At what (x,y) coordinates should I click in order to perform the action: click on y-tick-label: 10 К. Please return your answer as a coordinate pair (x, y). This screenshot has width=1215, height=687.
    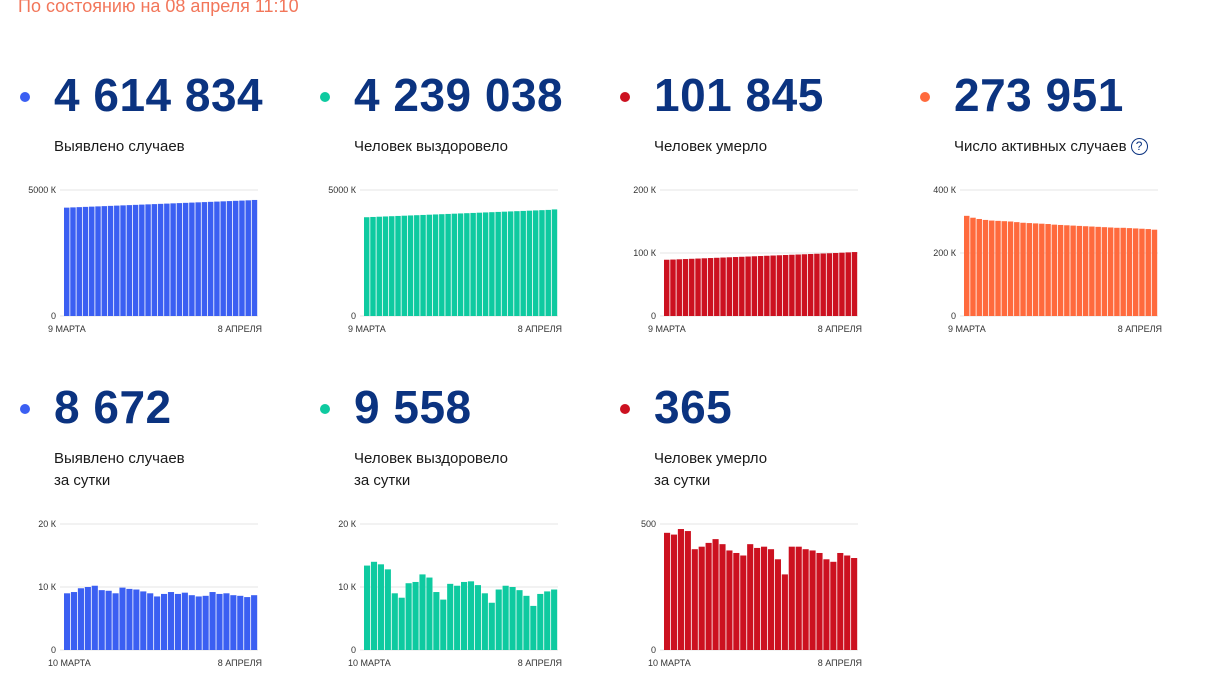
    Looking at the image, I should click on (47, 587).